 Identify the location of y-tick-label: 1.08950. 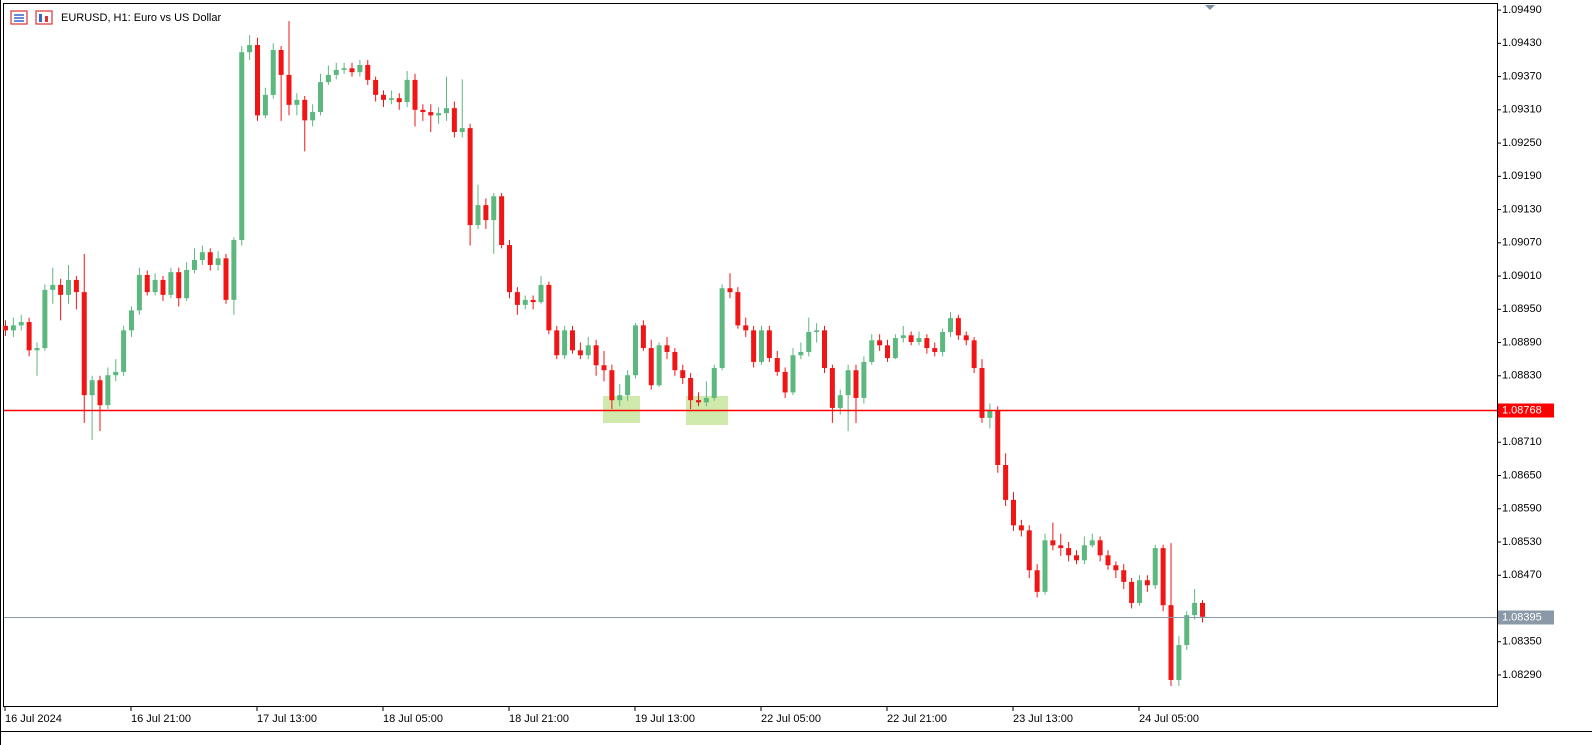
(1522, 309).